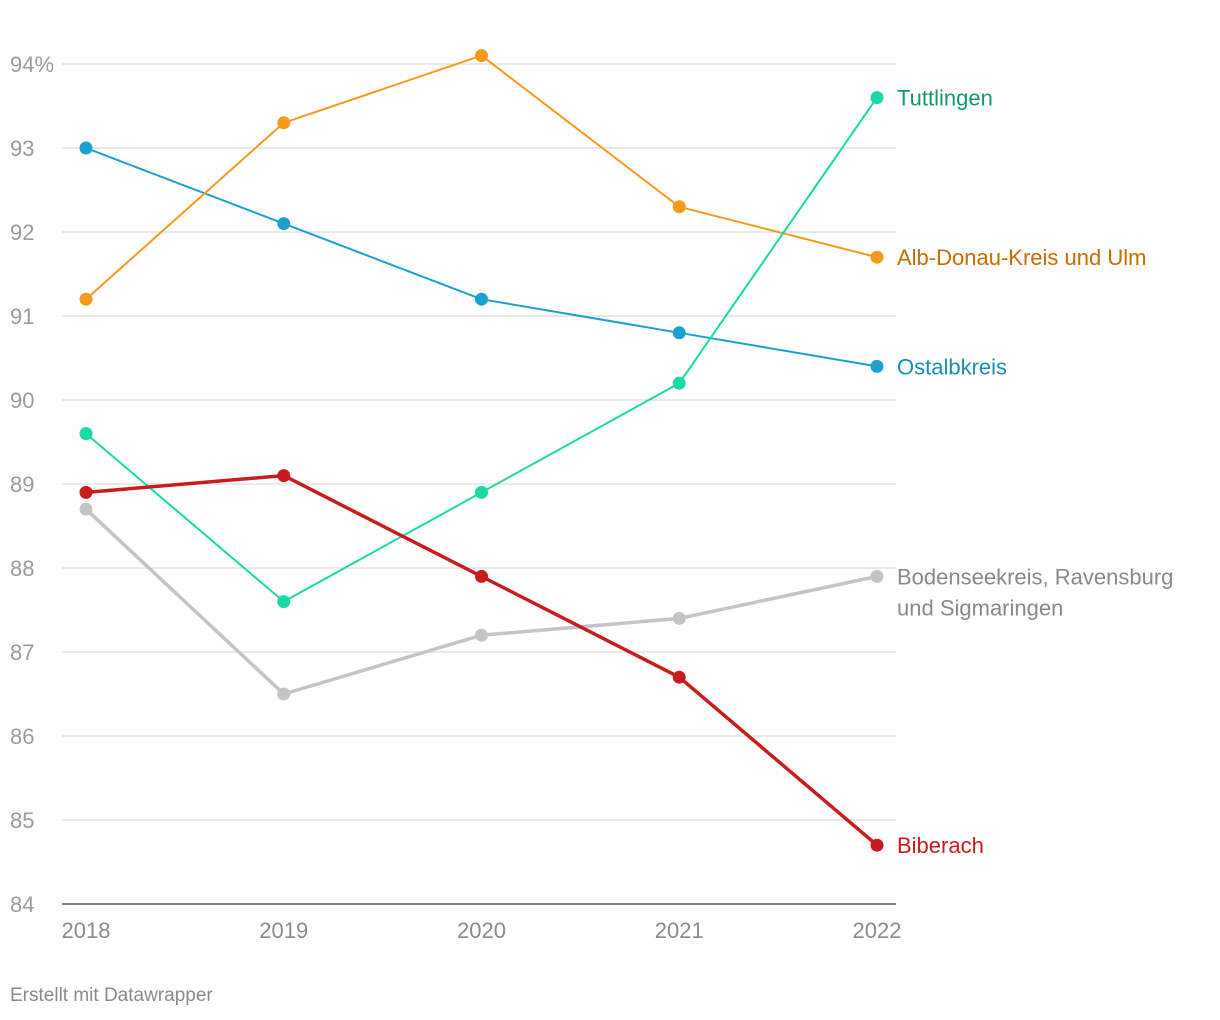 The height and width of the screenshot is (1020, 1220). I want to click on x-tick-label: 2019, so click(283, 930).